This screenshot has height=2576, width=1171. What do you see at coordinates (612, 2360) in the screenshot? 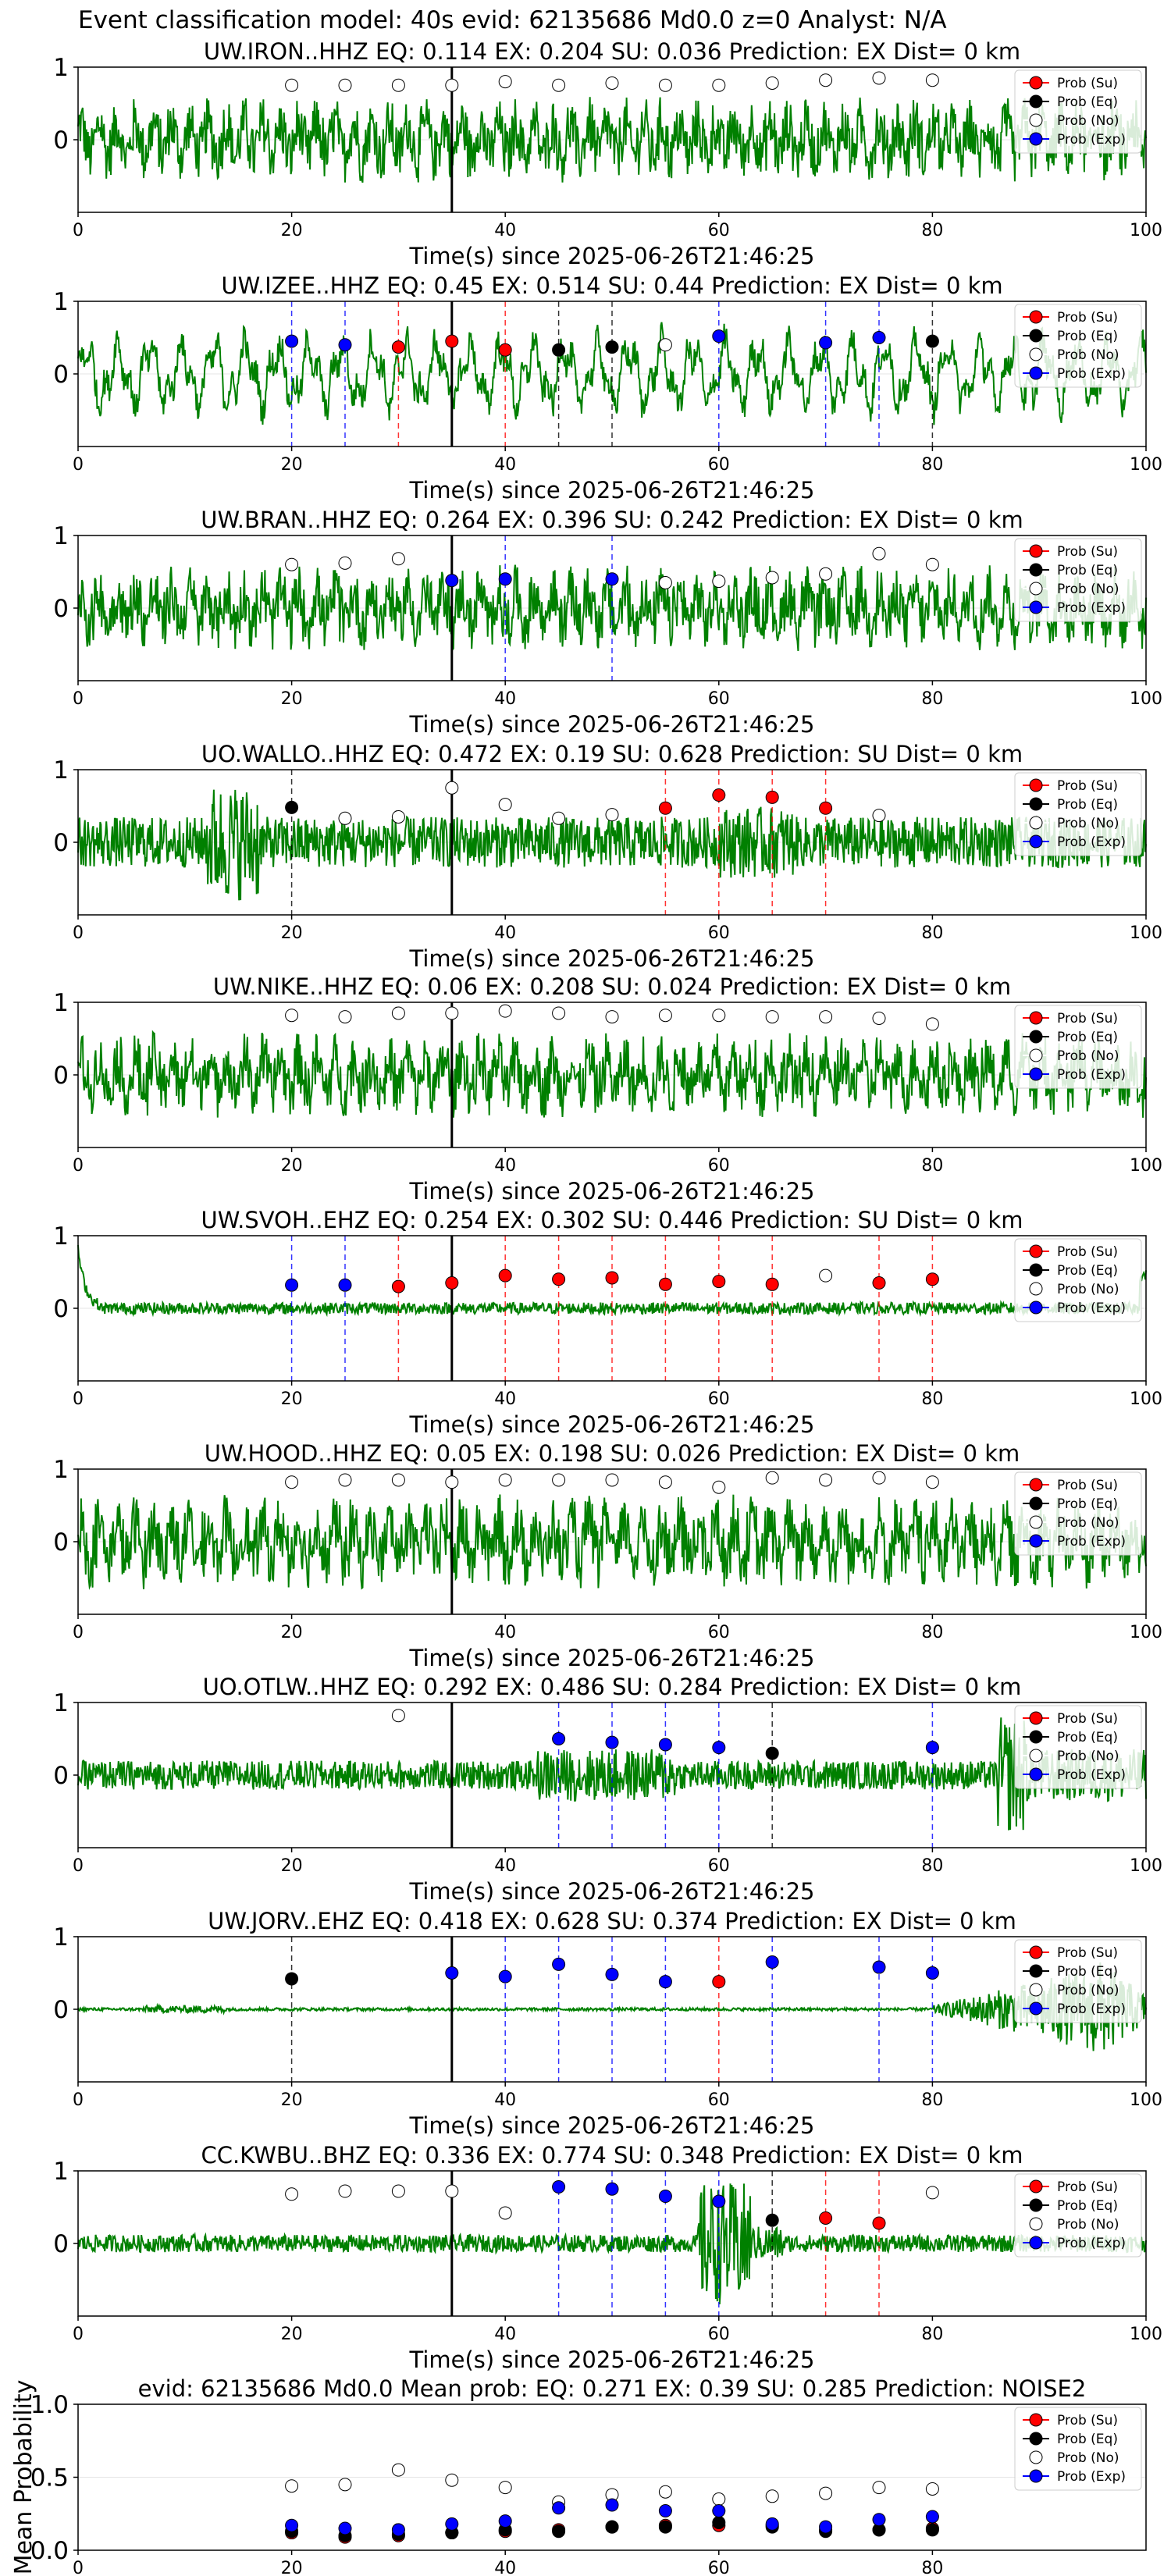
I see `x-axis-label: Time(s) since 2025-06-26T21:46:25` at bounding box center [612, 2360].